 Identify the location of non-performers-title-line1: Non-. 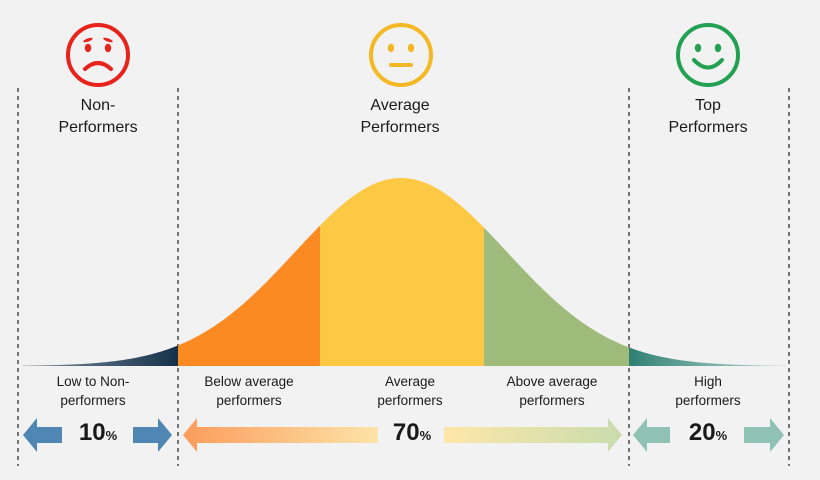
(98, 105).